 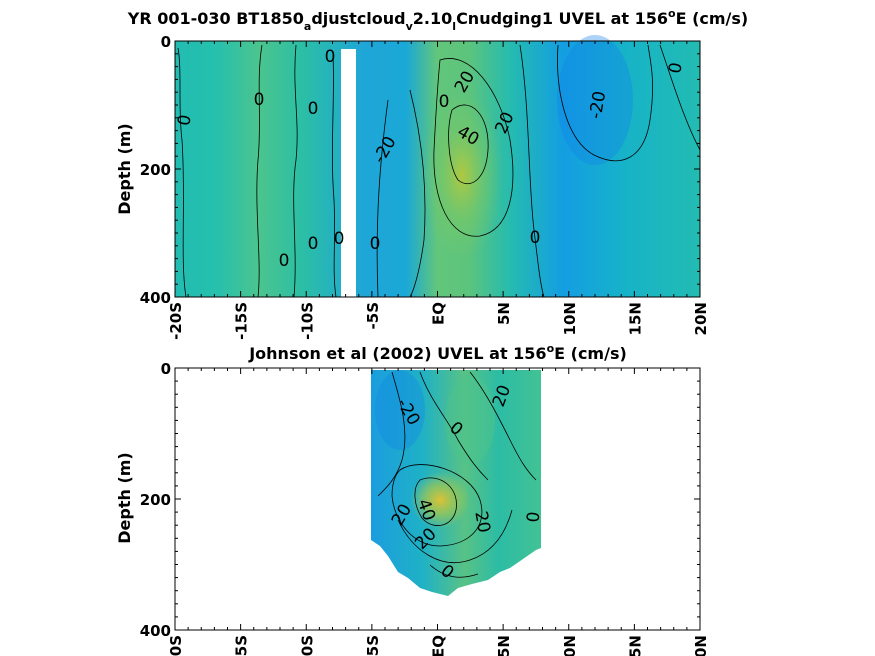 I want to click on top-y-axis-label: Depth (m), so click(x=124, y=169).